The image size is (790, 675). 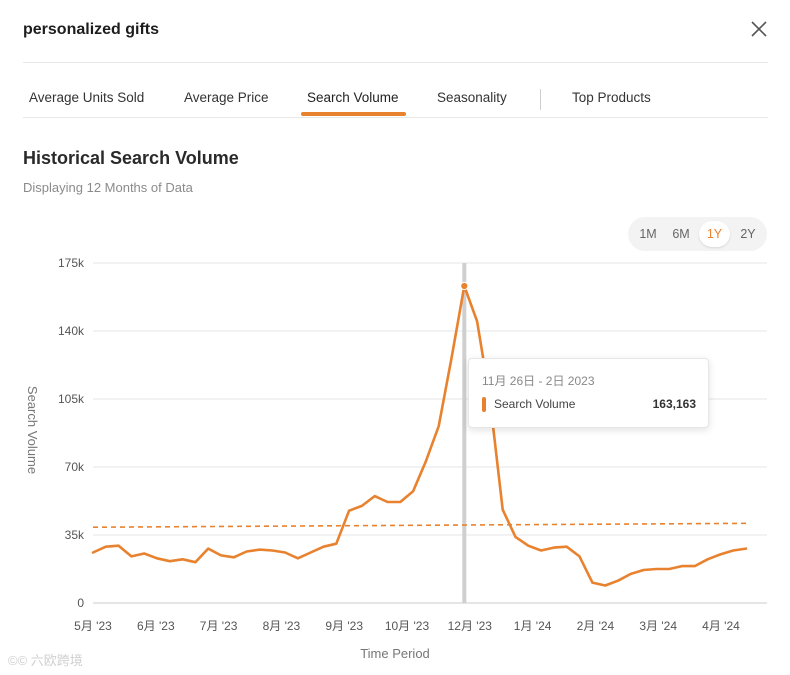 What do you see at coordinates (87, 97) in the screenshot?
I see `tab-average-units-sold: Average Units Sold` at bounding box center [87, 97].